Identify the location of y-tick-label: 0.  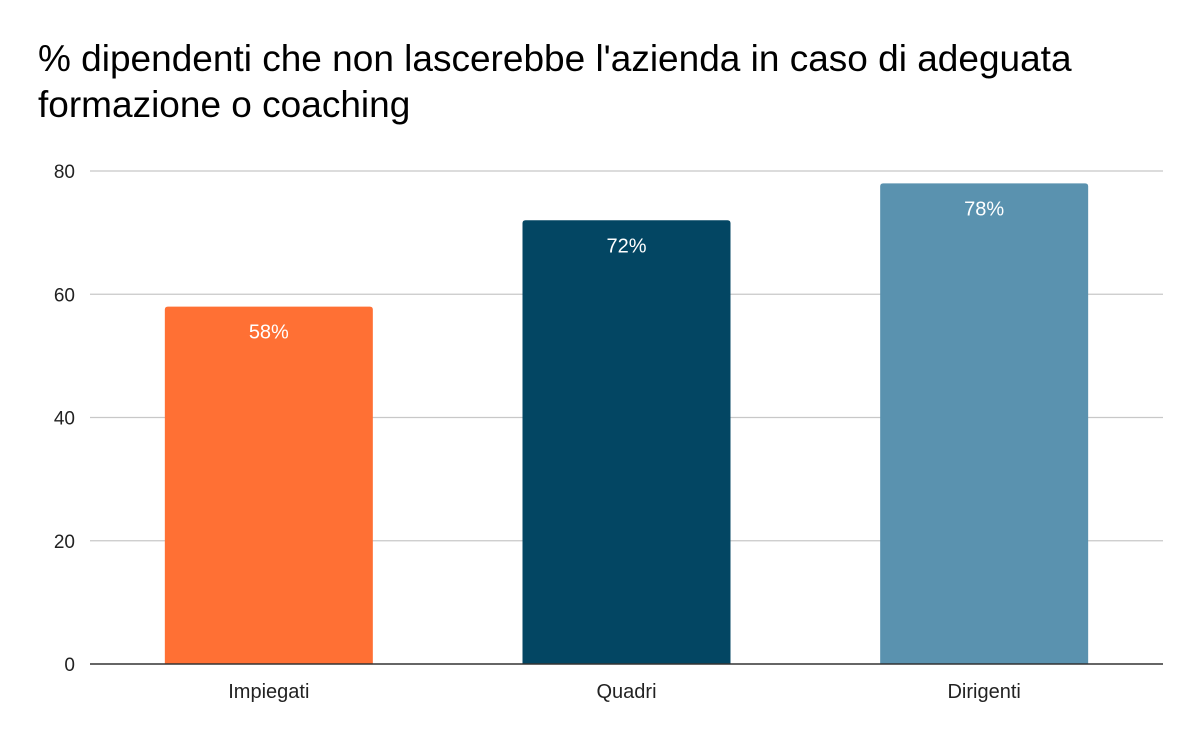
(69, 665).